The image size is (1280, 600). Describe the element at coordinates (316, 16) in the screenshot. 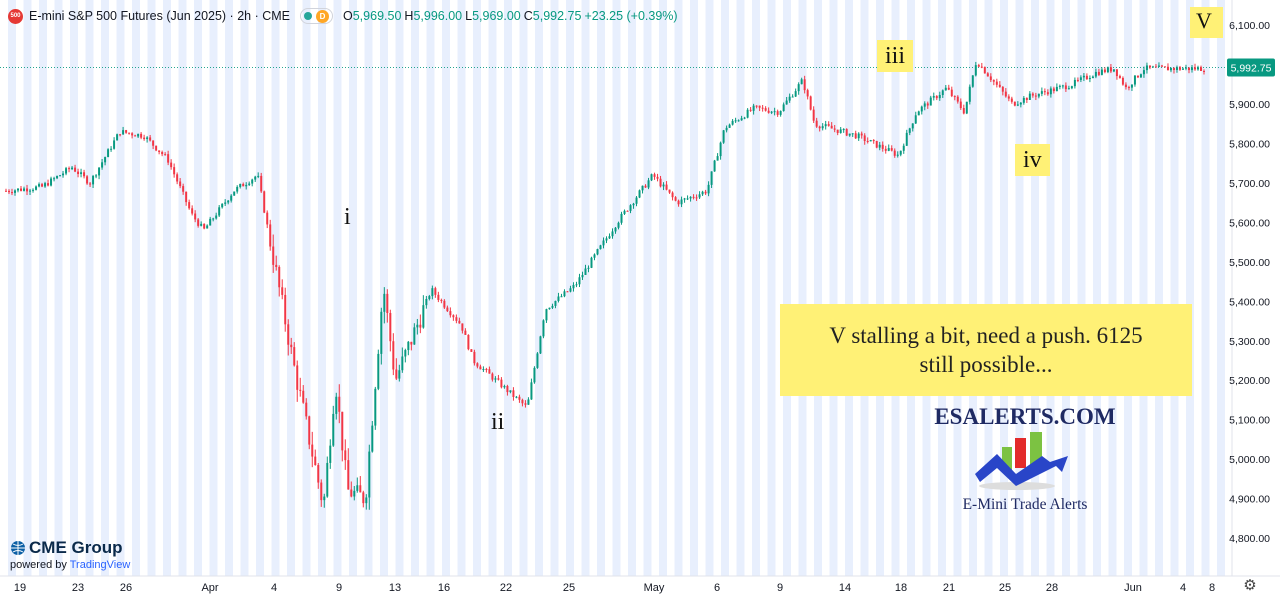

I see `market-status: D` at that location.